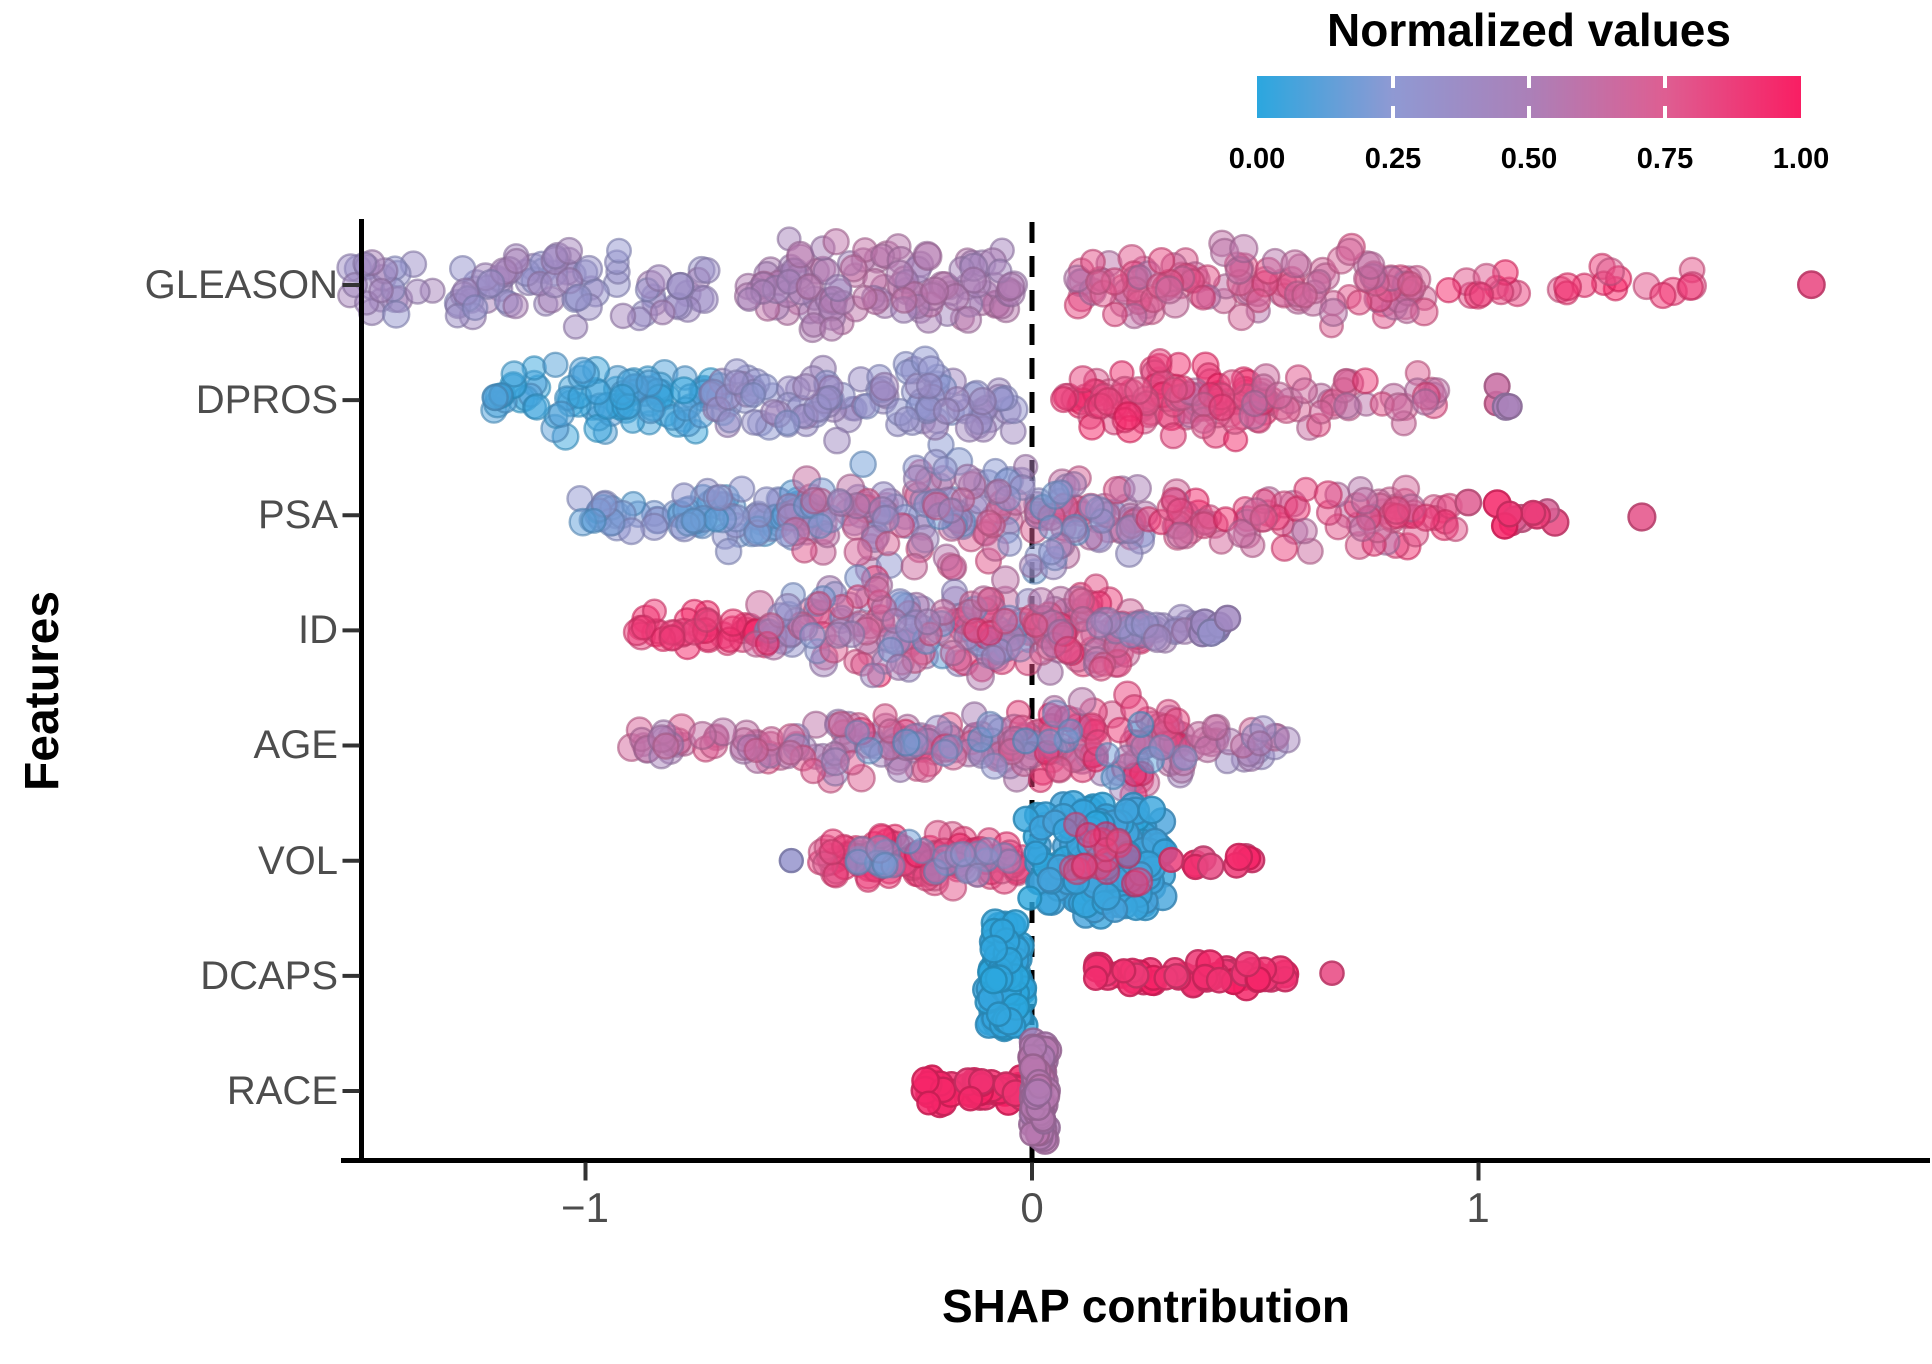 Image resolution: width=1932 pixels, height=1364 pixels. What do you see at coordinates (1529, 159) in the screenshot?
I see `legend-tick-0.50: 0.50` at bounding box center [1529, 159].